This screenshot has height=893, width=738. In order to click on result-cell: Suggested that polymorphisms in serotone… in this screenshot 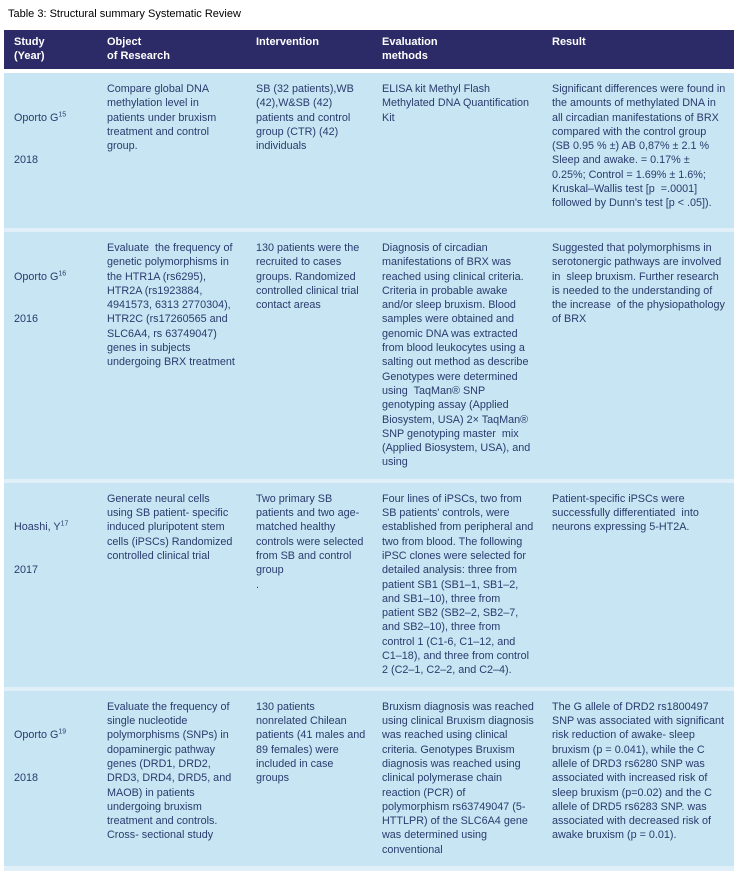, I will do `click(640, 284)`.